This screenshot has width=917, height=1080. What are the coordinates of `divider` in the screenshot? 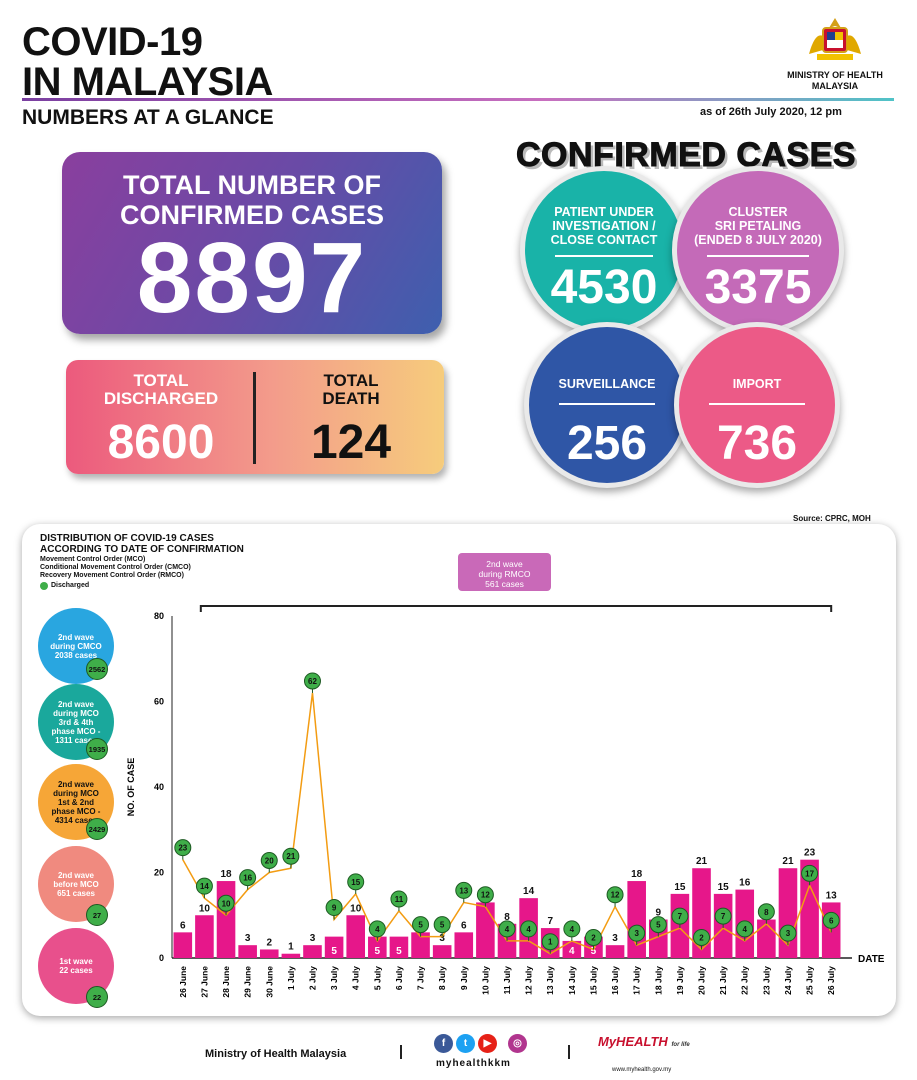 It's located at (254, 418).